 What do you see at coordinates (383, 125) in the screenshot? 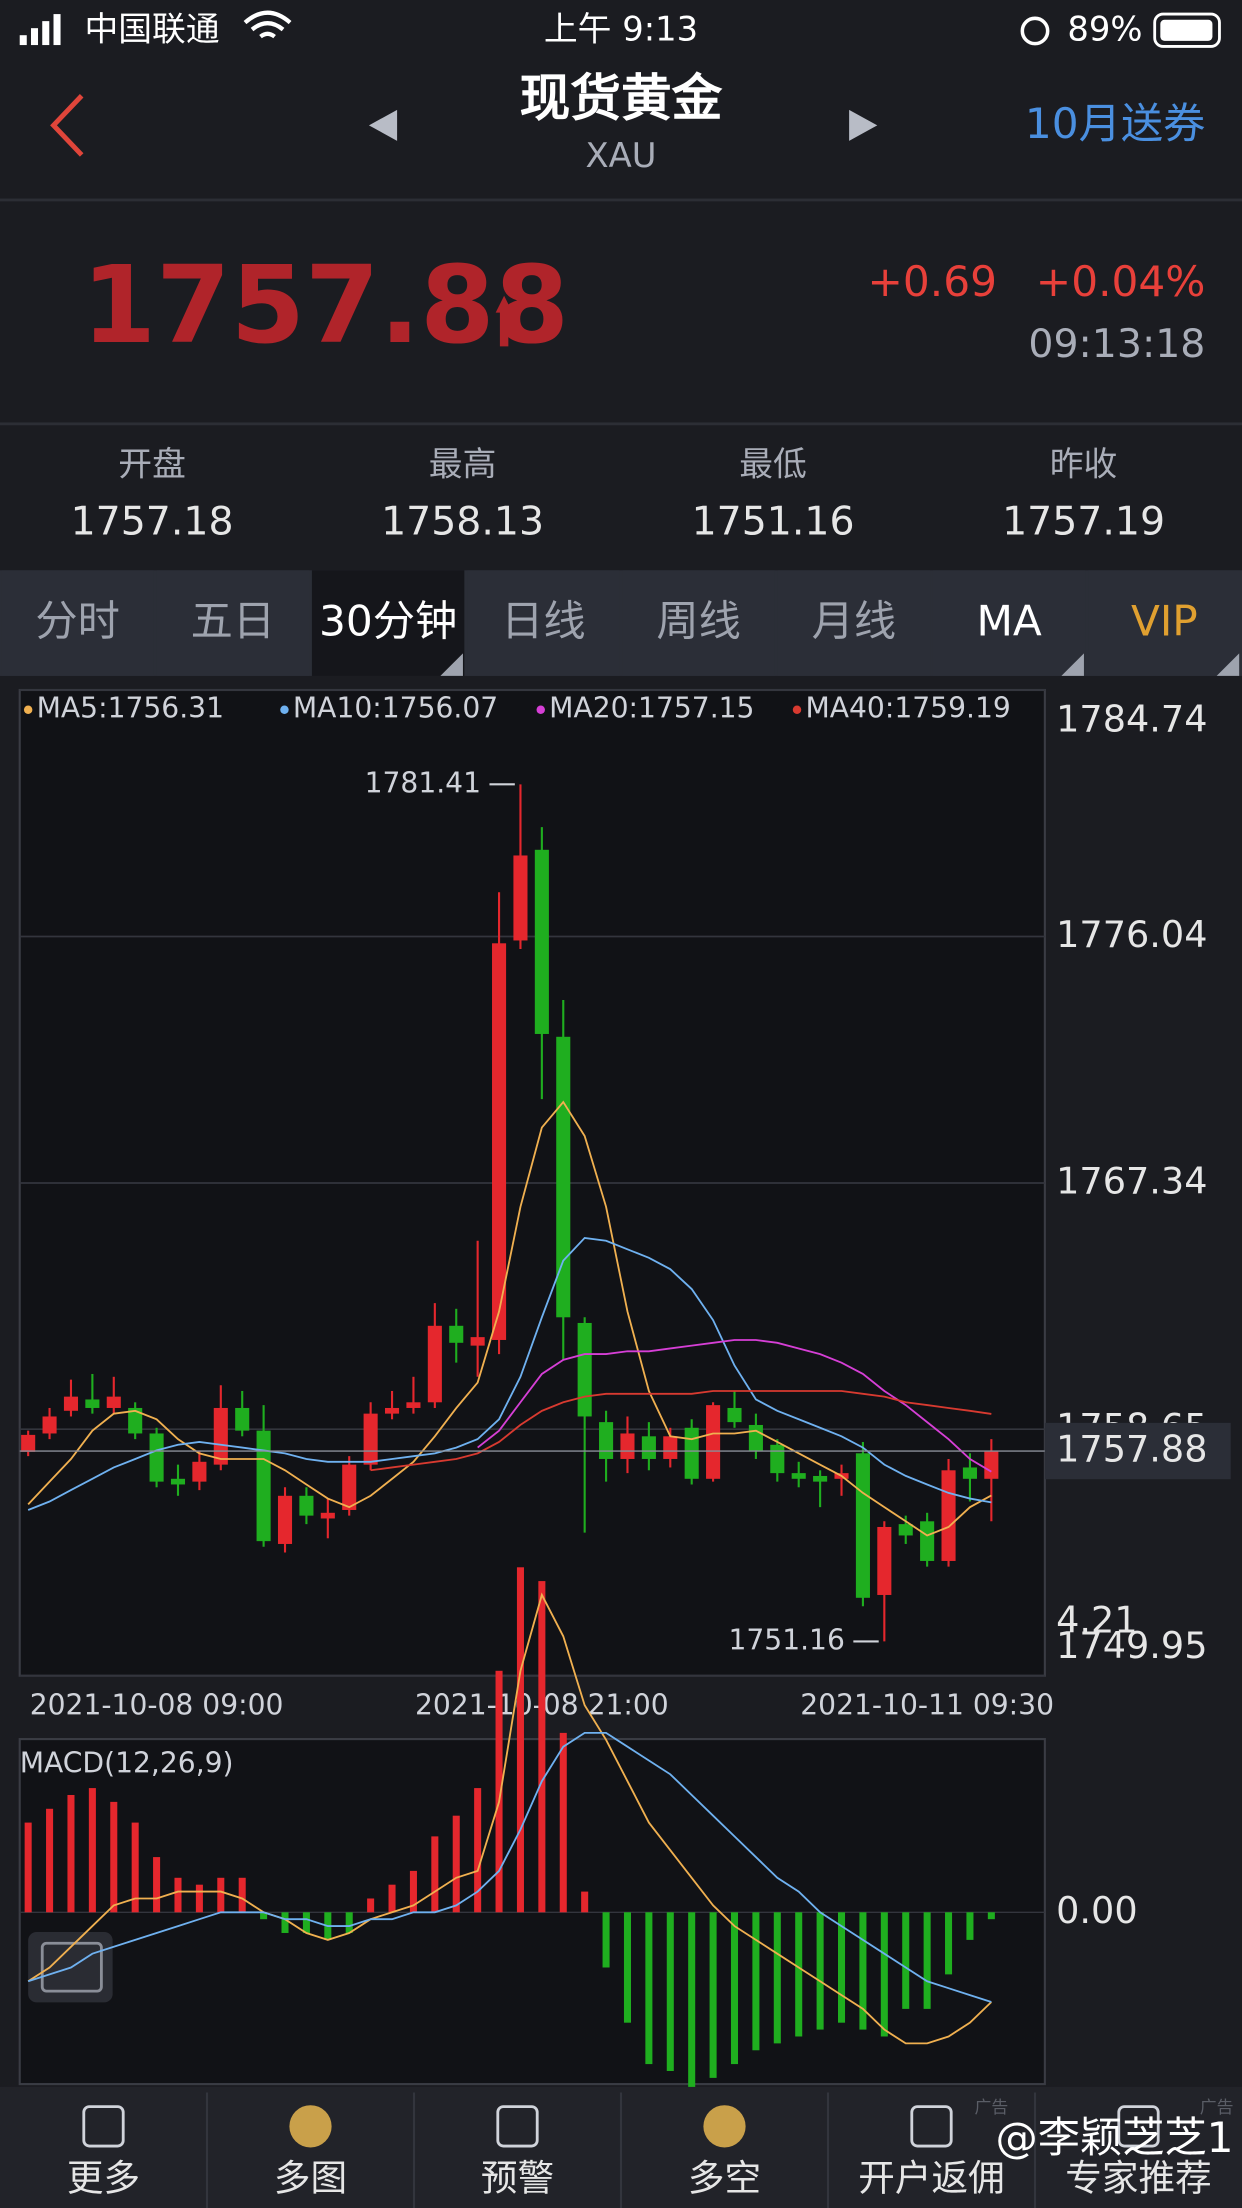
I see `prev-button` at bounding box center [383, 125].